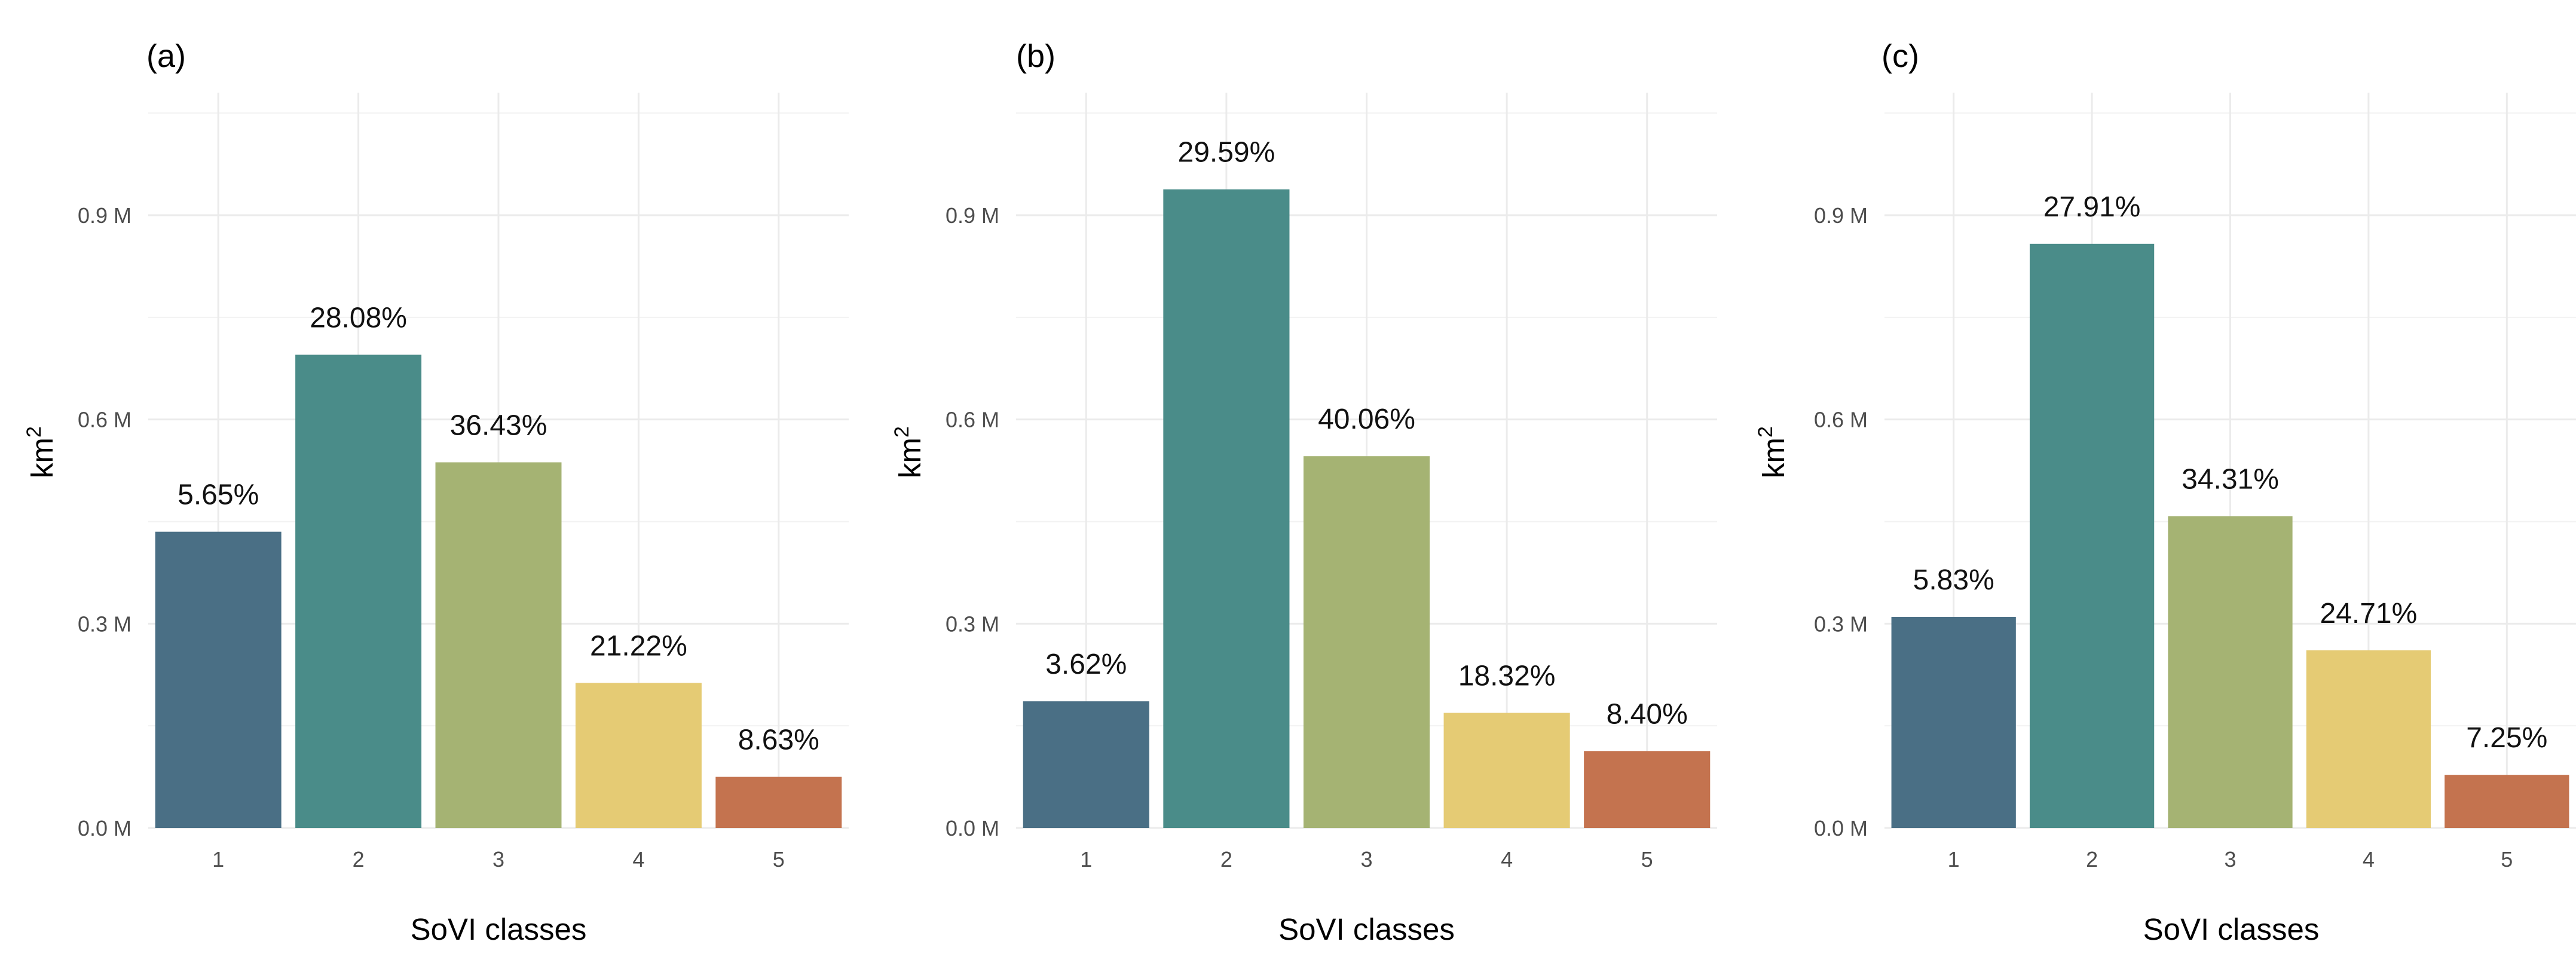 Image resolution: width=2576 pixels, height=972 pixels. Describe the element at coordinates (1226, 153) in the screenshot. I see `bar-data-label: 29.59%` at that location.